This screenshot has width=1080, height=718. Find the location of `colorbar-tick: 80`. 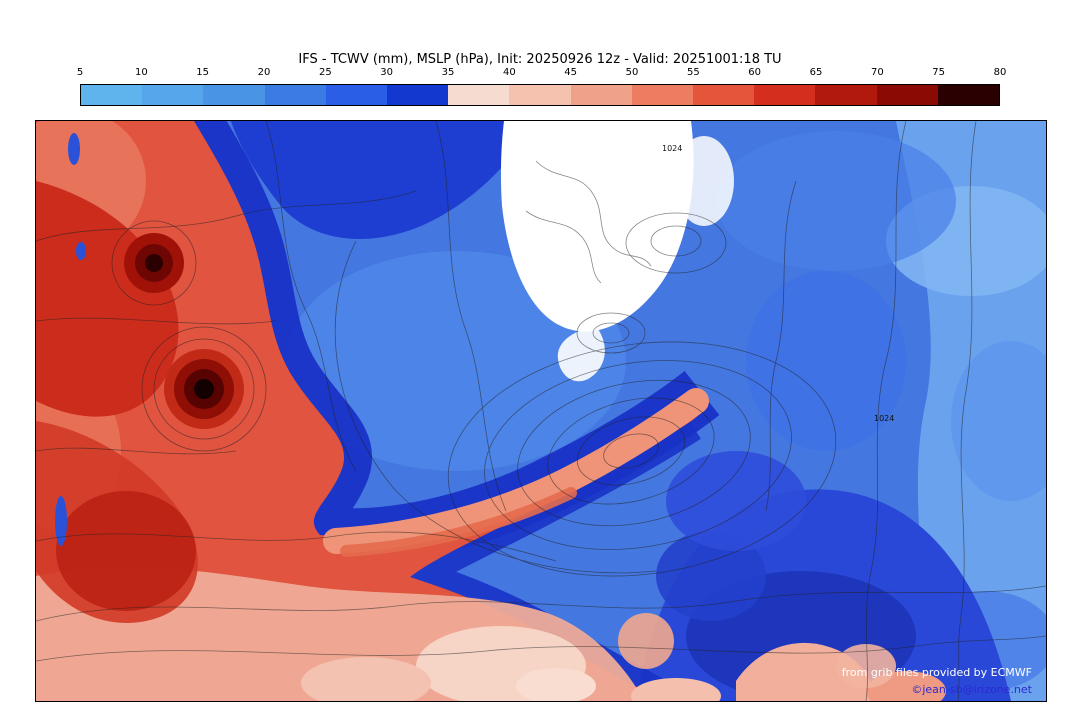

colorbar-tick: 80 is located at coordinates (1000, 72).